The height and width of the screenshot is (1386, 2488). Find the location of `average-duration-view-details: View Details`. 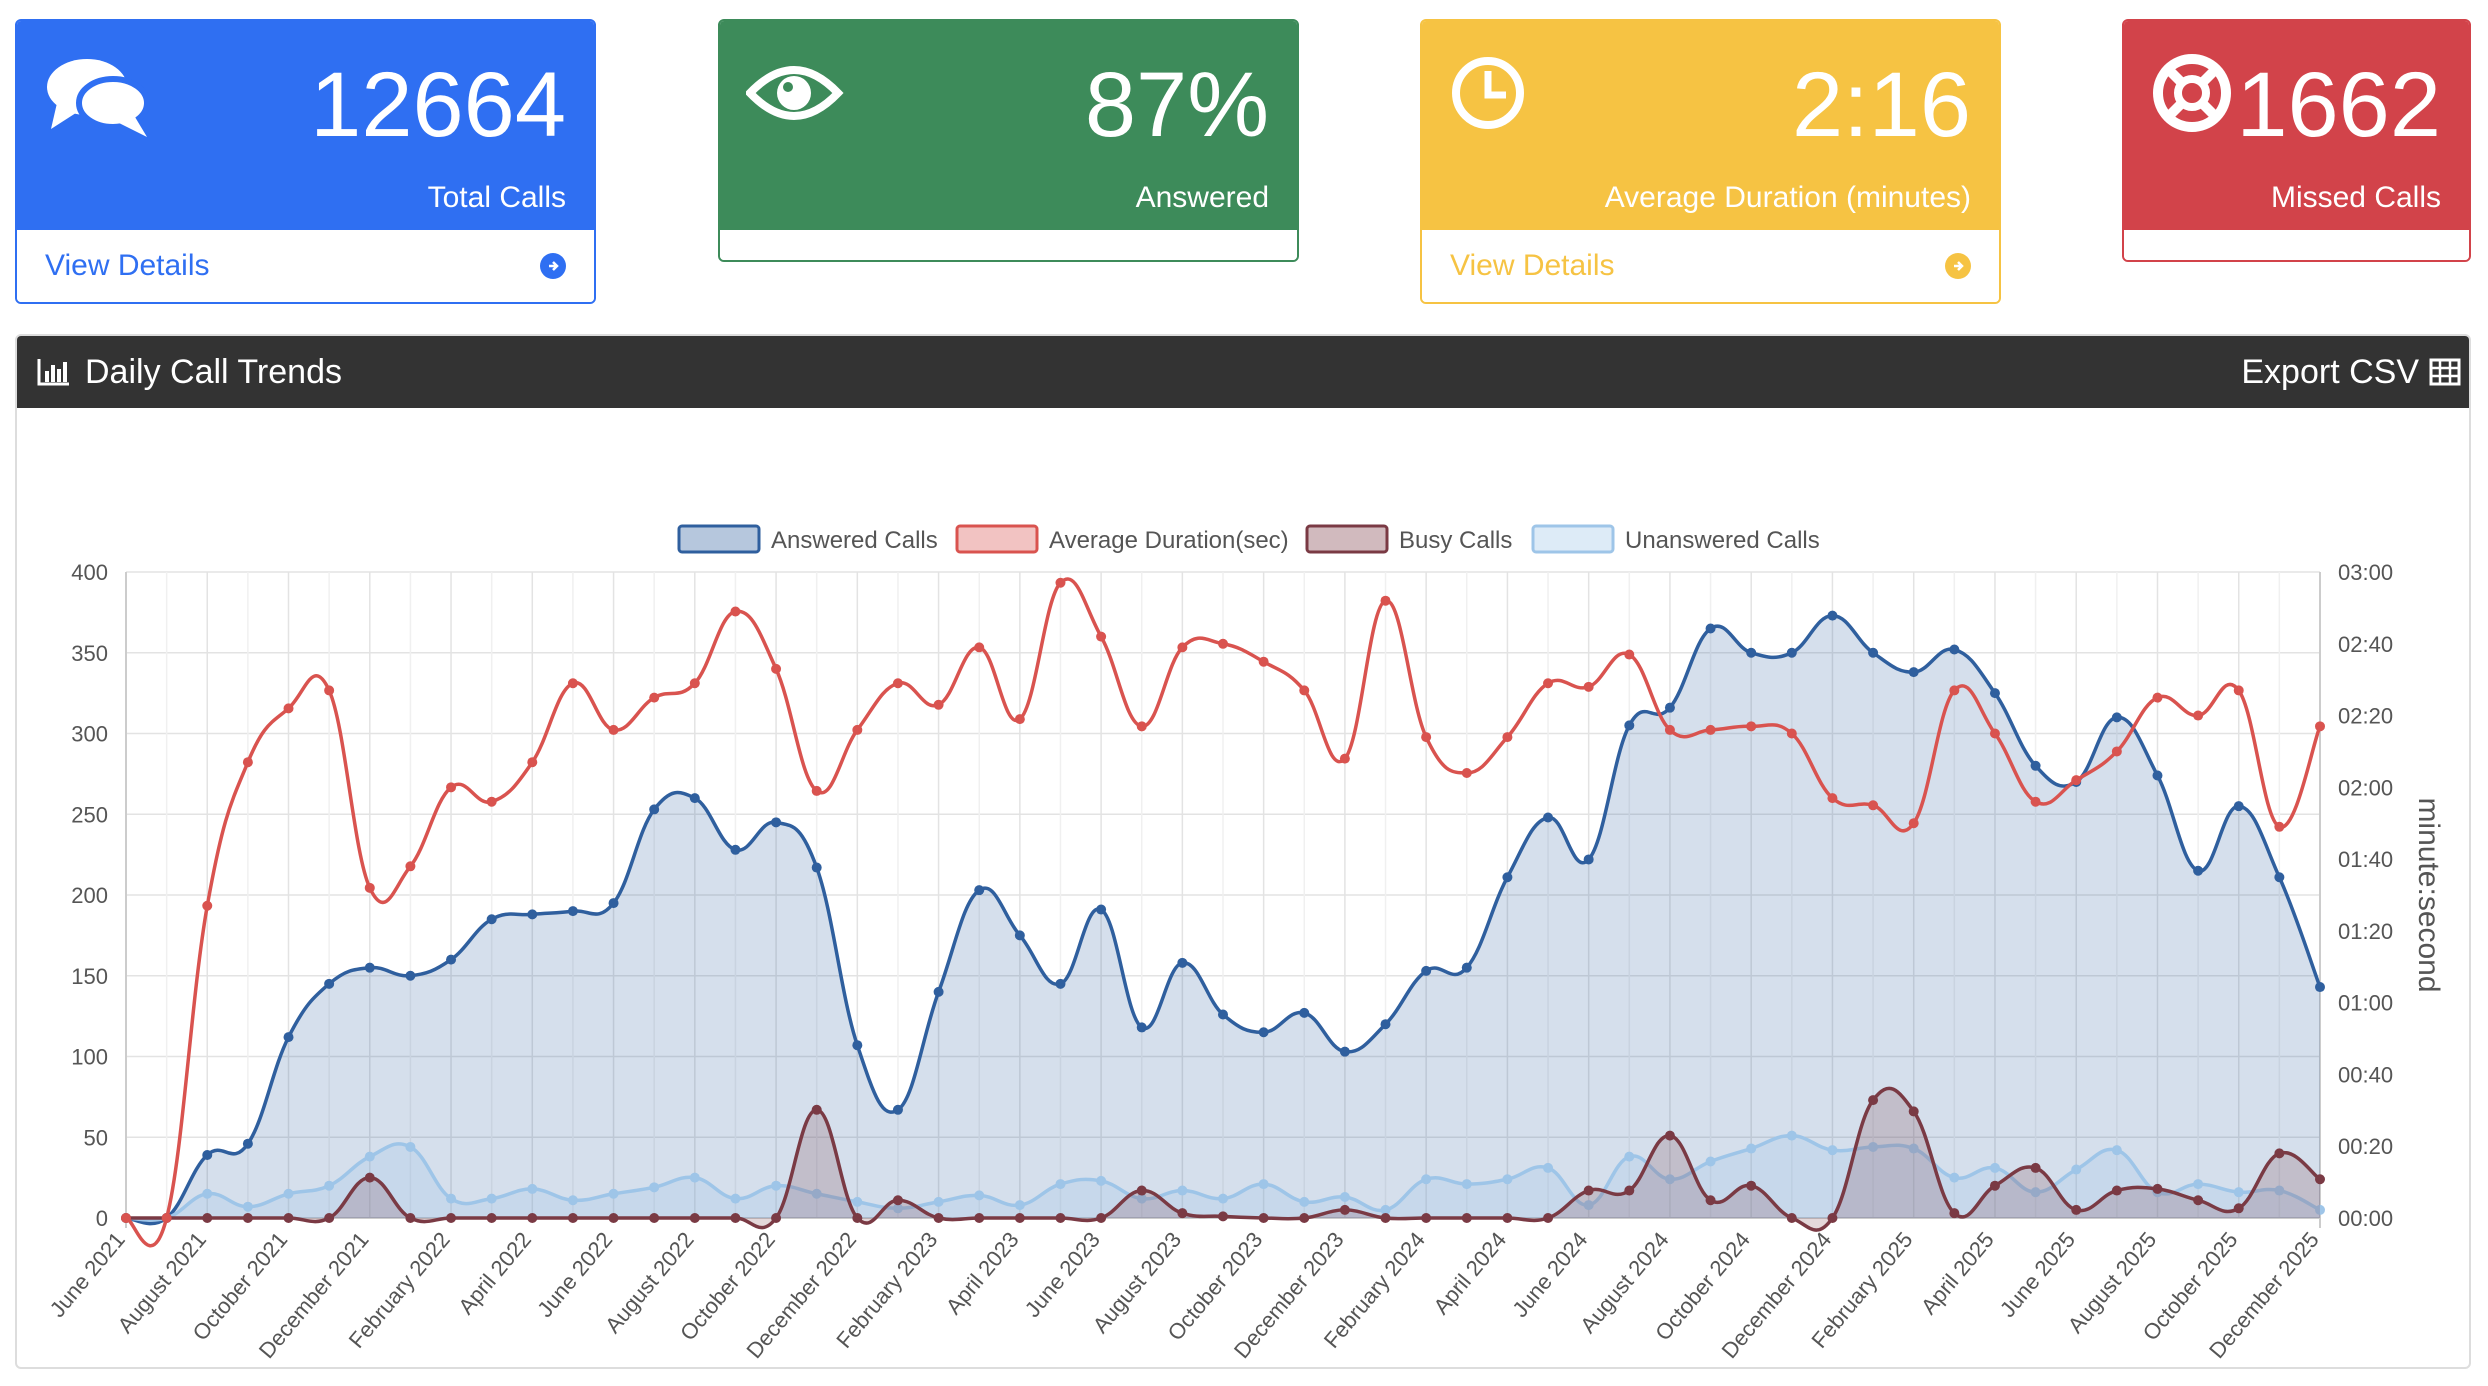

average-duration-view-details: View Details is located at coordinates (1710, 266).